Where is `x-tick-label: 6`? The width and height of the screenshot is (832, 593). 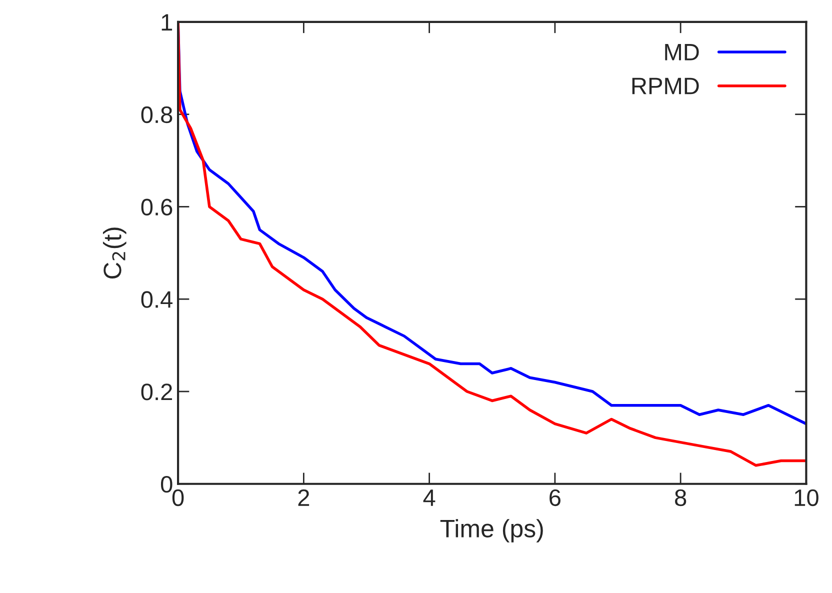 x-tick-label: 6 is located at coordinates (555, 497).